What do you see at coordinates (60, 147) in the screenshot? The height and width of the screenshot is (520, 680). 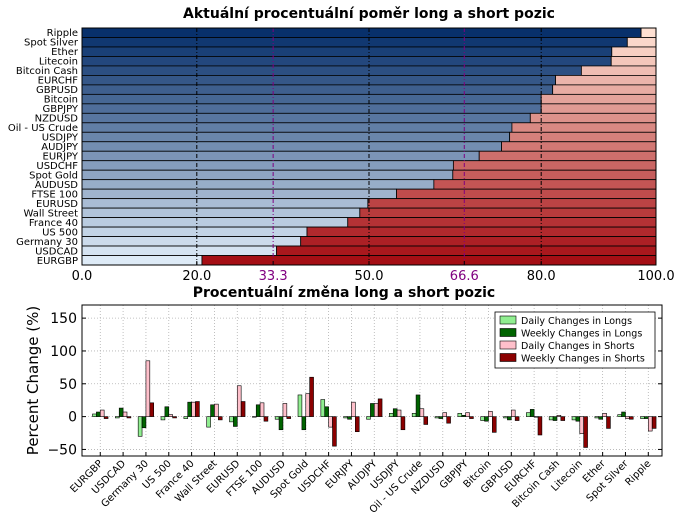 I see `category-label: AUDJPY` at bounding box center [60, 147].